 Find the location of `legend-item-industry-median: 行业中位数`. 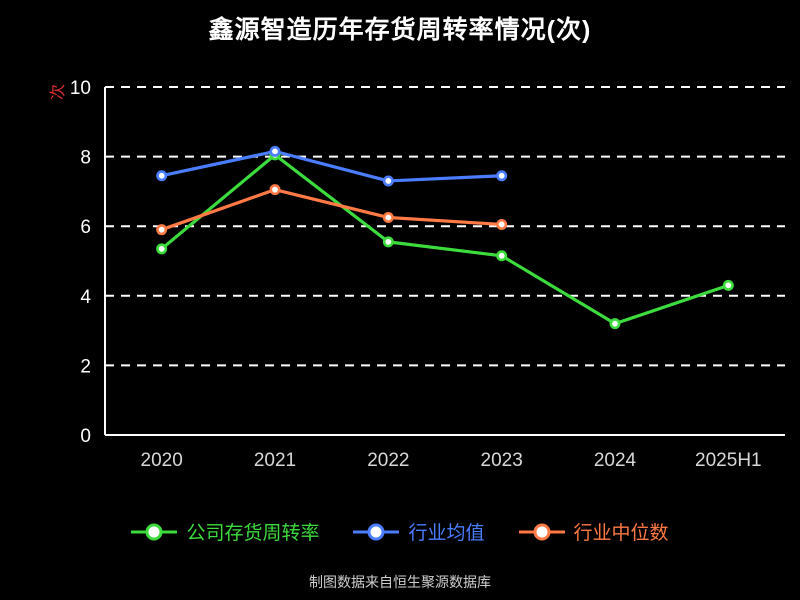

legend-item-industry-median: 行业中位数 is located at coordinates (593, 531).